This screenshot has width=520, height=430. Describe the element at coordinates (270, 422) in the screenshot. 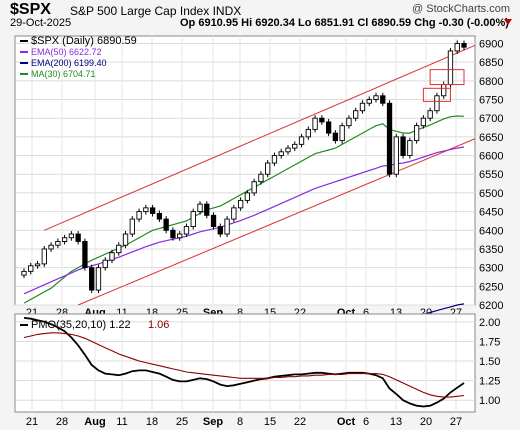

I see `pmo-xtick-label: 15` at that location.